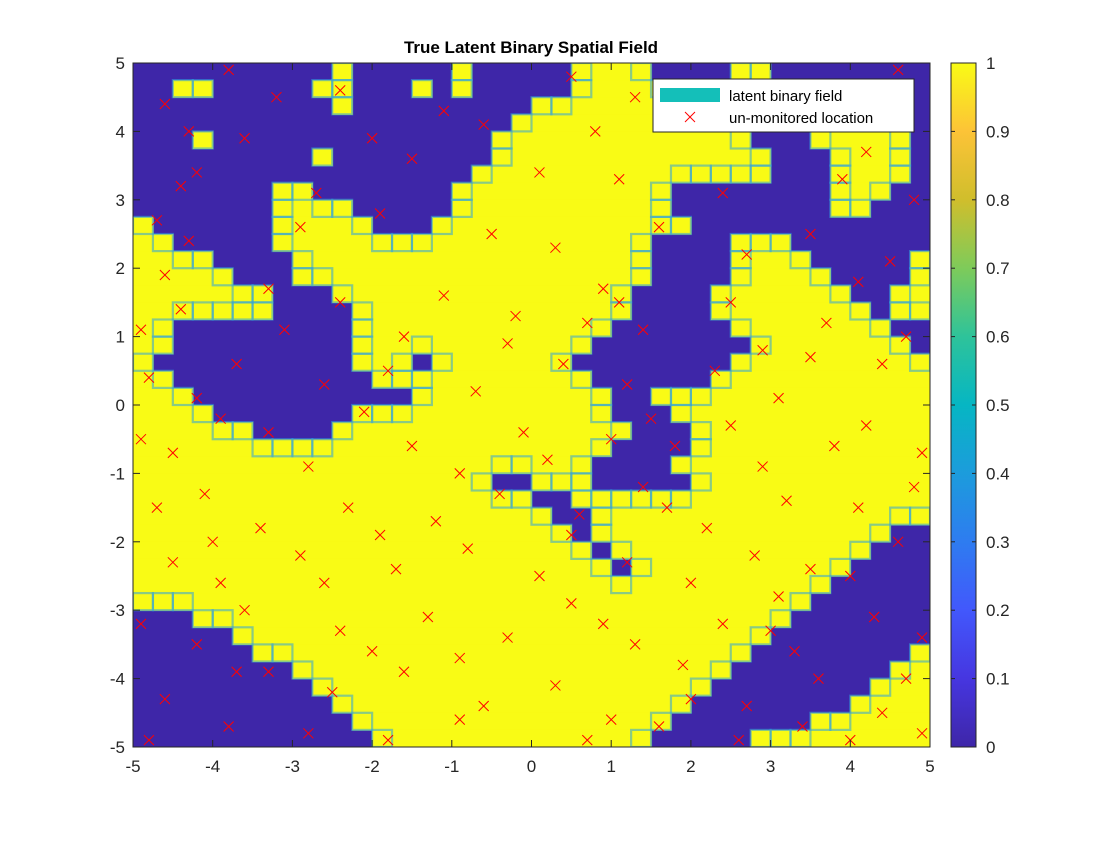  I want to click on x-tick-label: -5, so click(132, 766).